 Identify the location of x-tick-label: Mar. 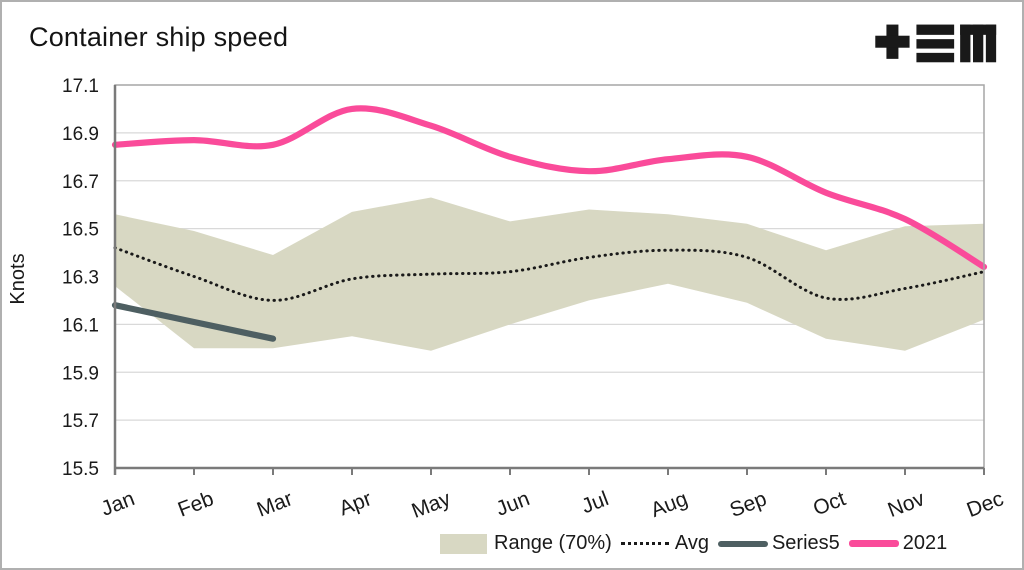
(275, 504).